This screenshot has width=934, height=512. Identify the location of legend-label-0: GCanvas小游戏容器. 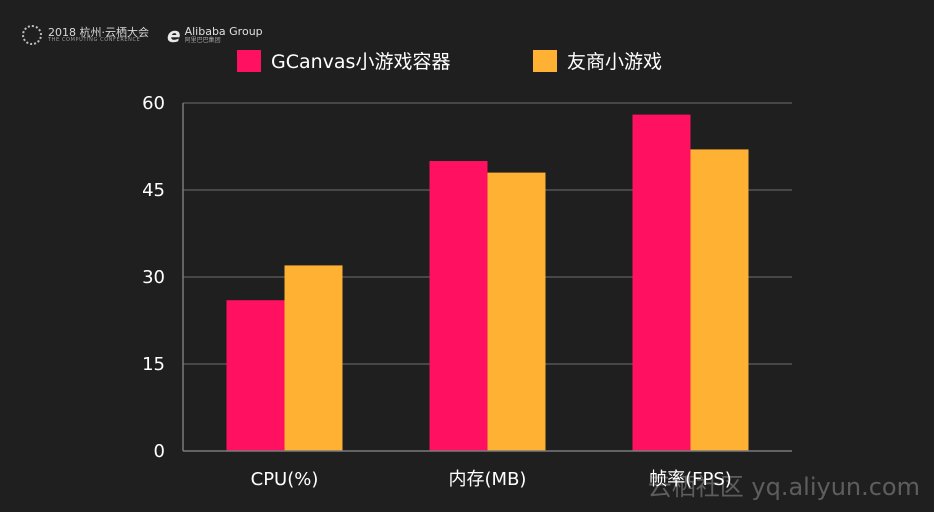
(360, 62).